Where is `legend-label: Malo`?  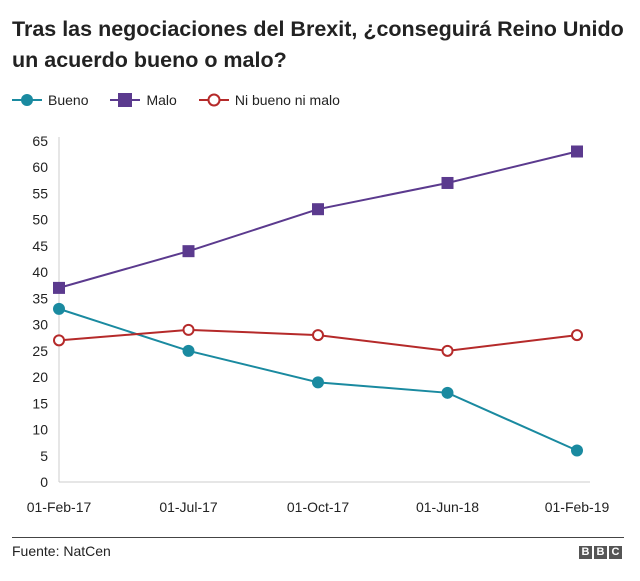 legend-label: Malo is located at coordinates (161, 100).